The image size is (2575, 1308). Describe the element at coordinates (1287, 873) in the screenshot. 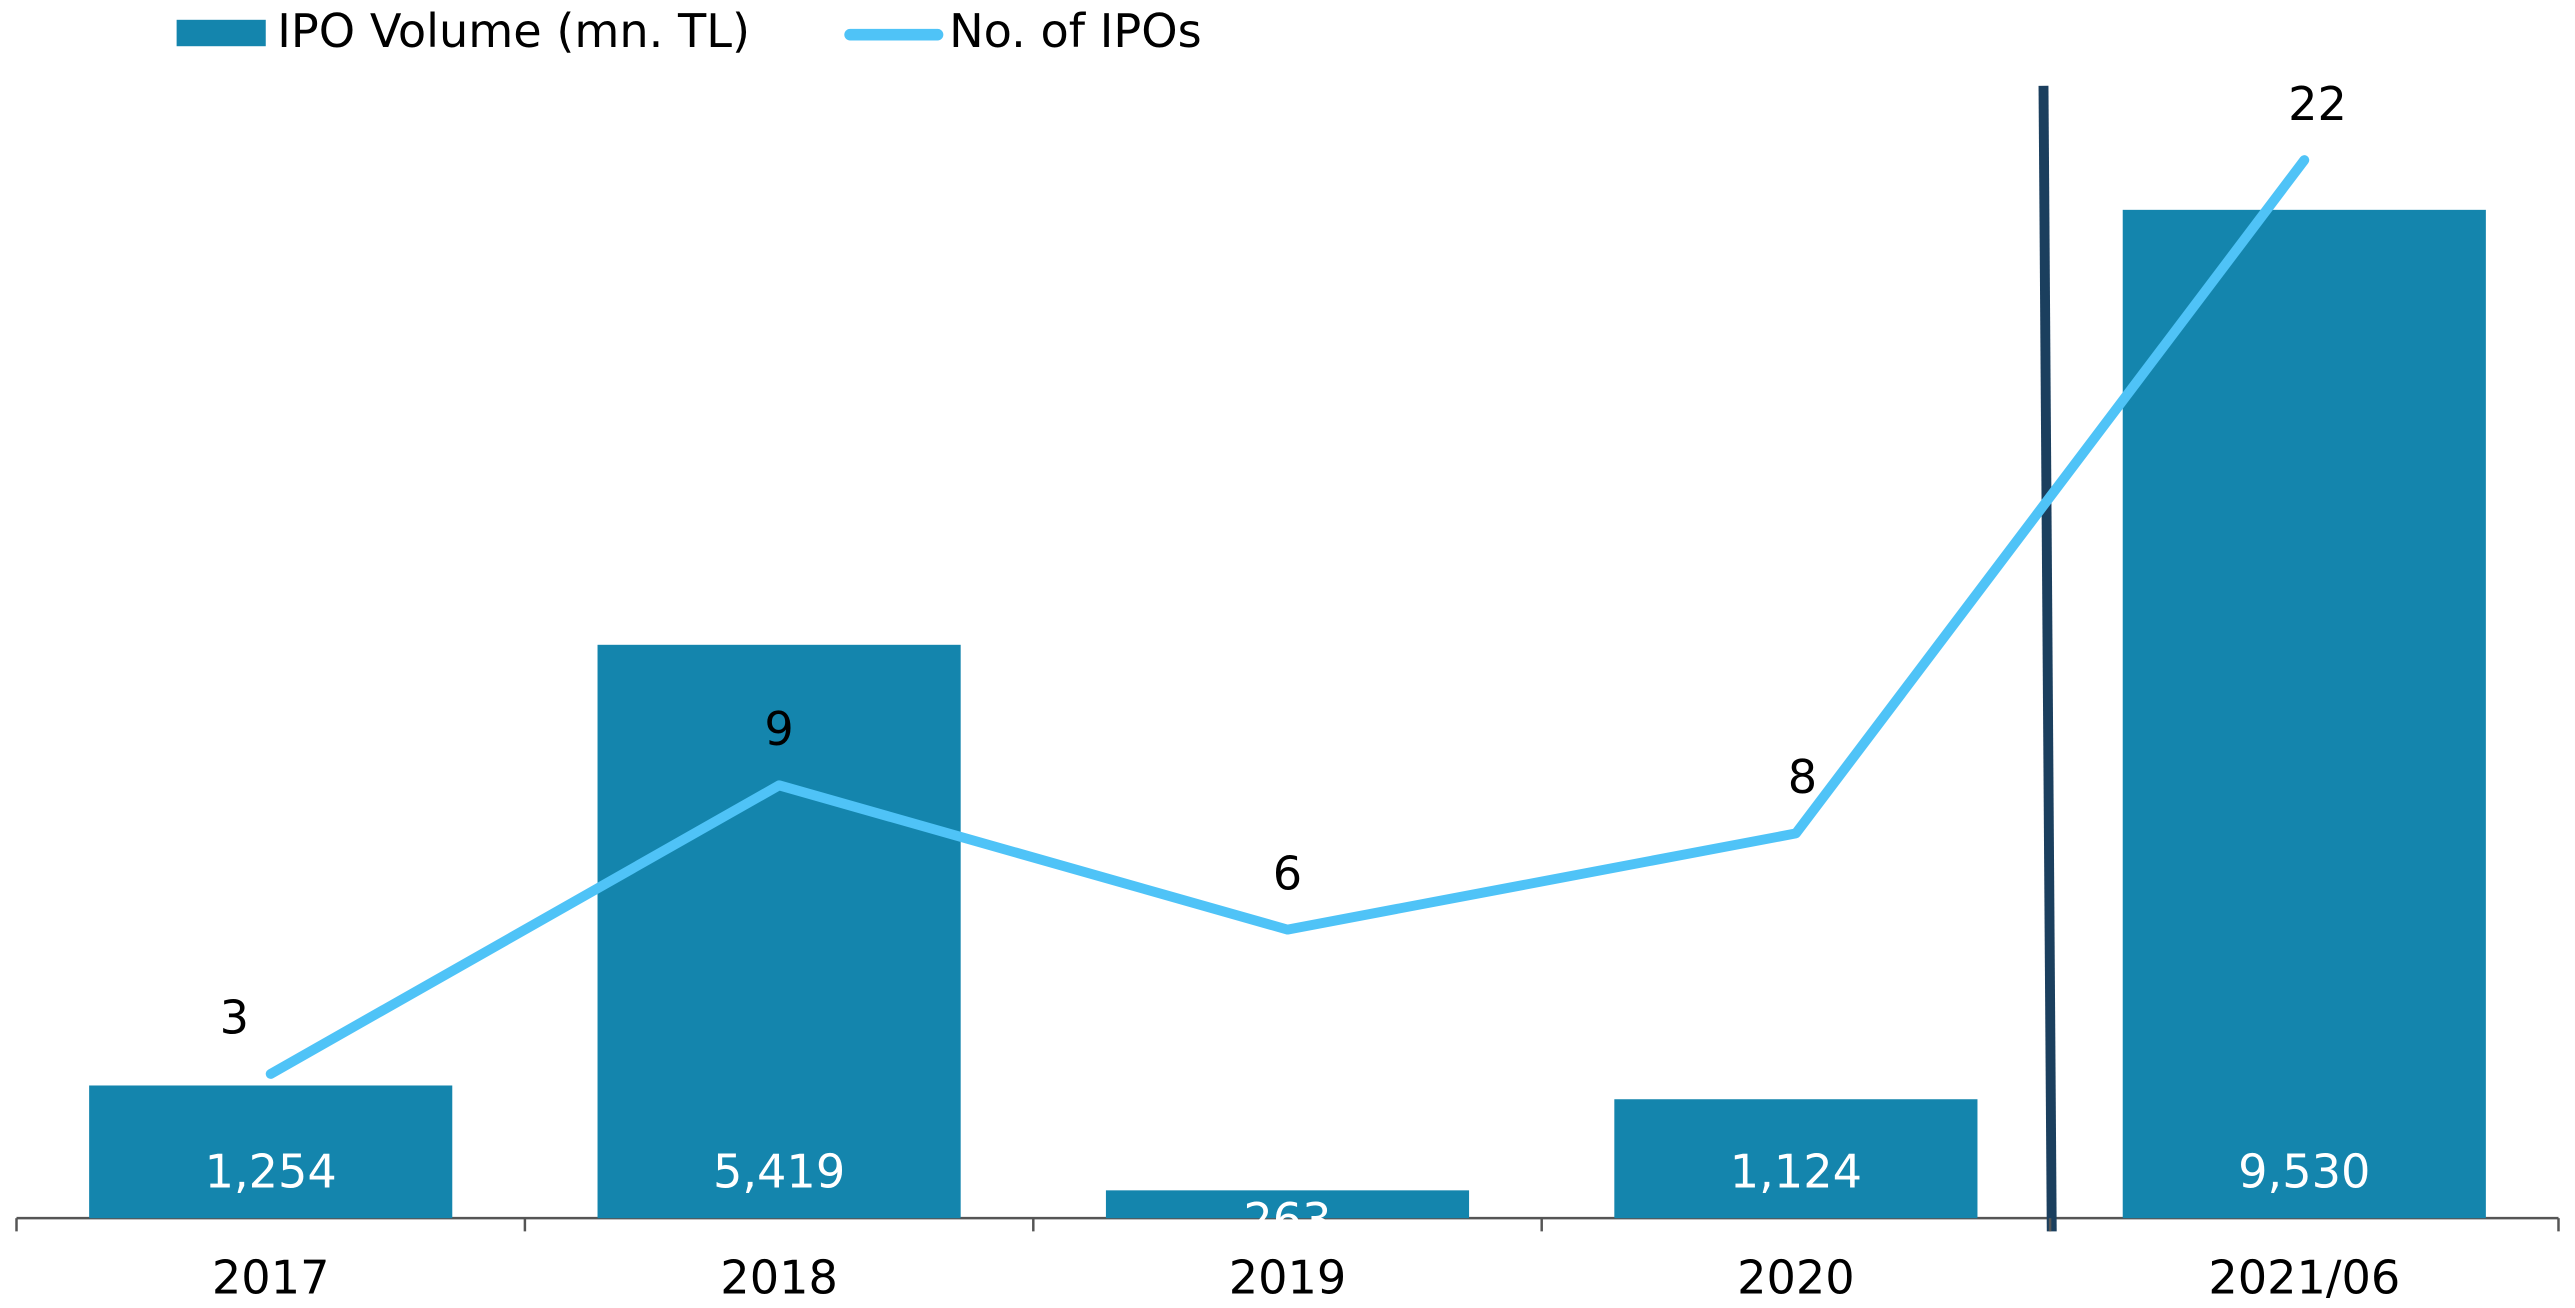

I see `line-label: 6` at that location.